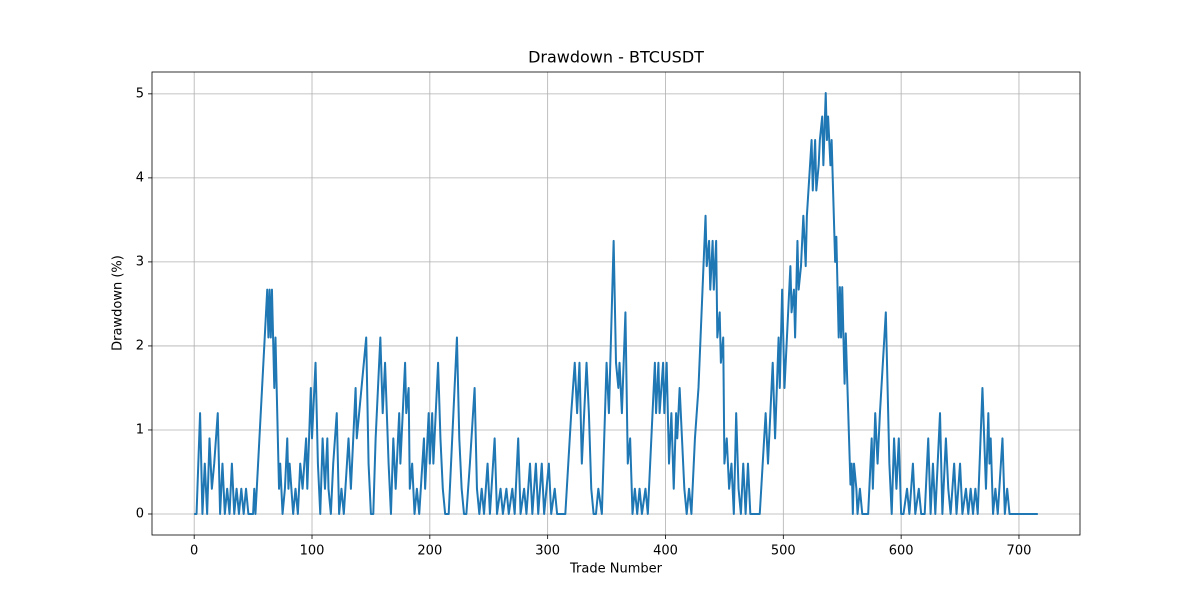 The width and height of the screenshot is (1200, 600). Describe the element at coordinates (665, 551) in the screenshot. I see `x-tick-label: 400` at that location.